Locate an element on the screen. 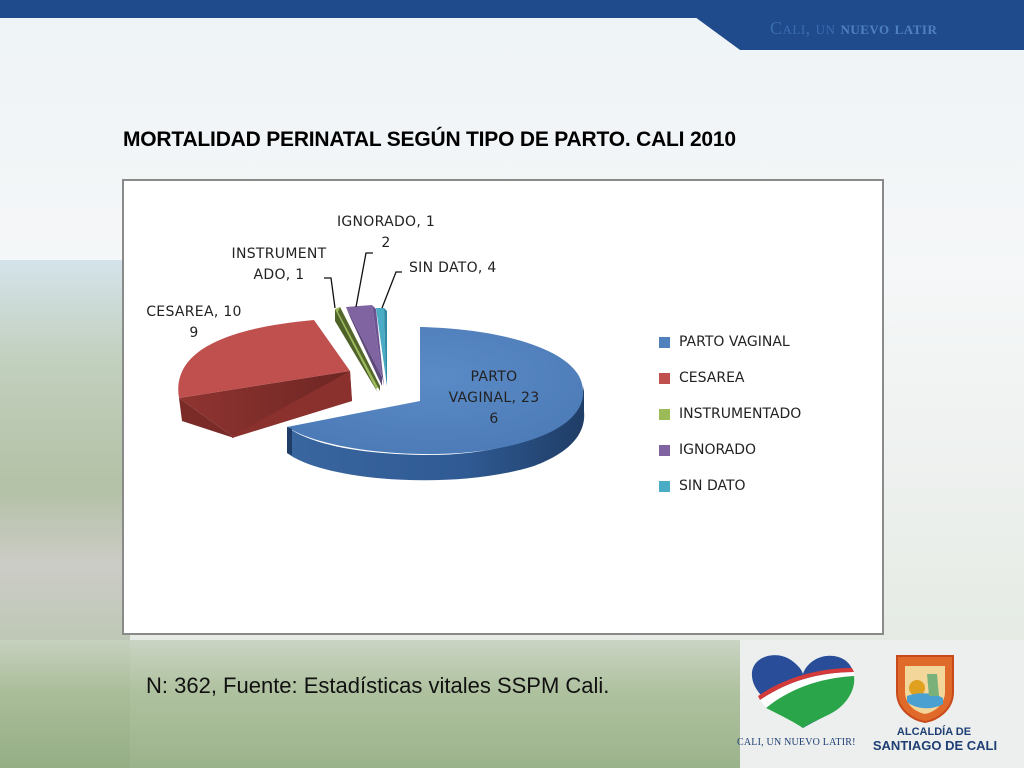 This screenshot has height=768, width=1024. legend-item-cesarea: CESAREA is located at coordinates (730, 378).